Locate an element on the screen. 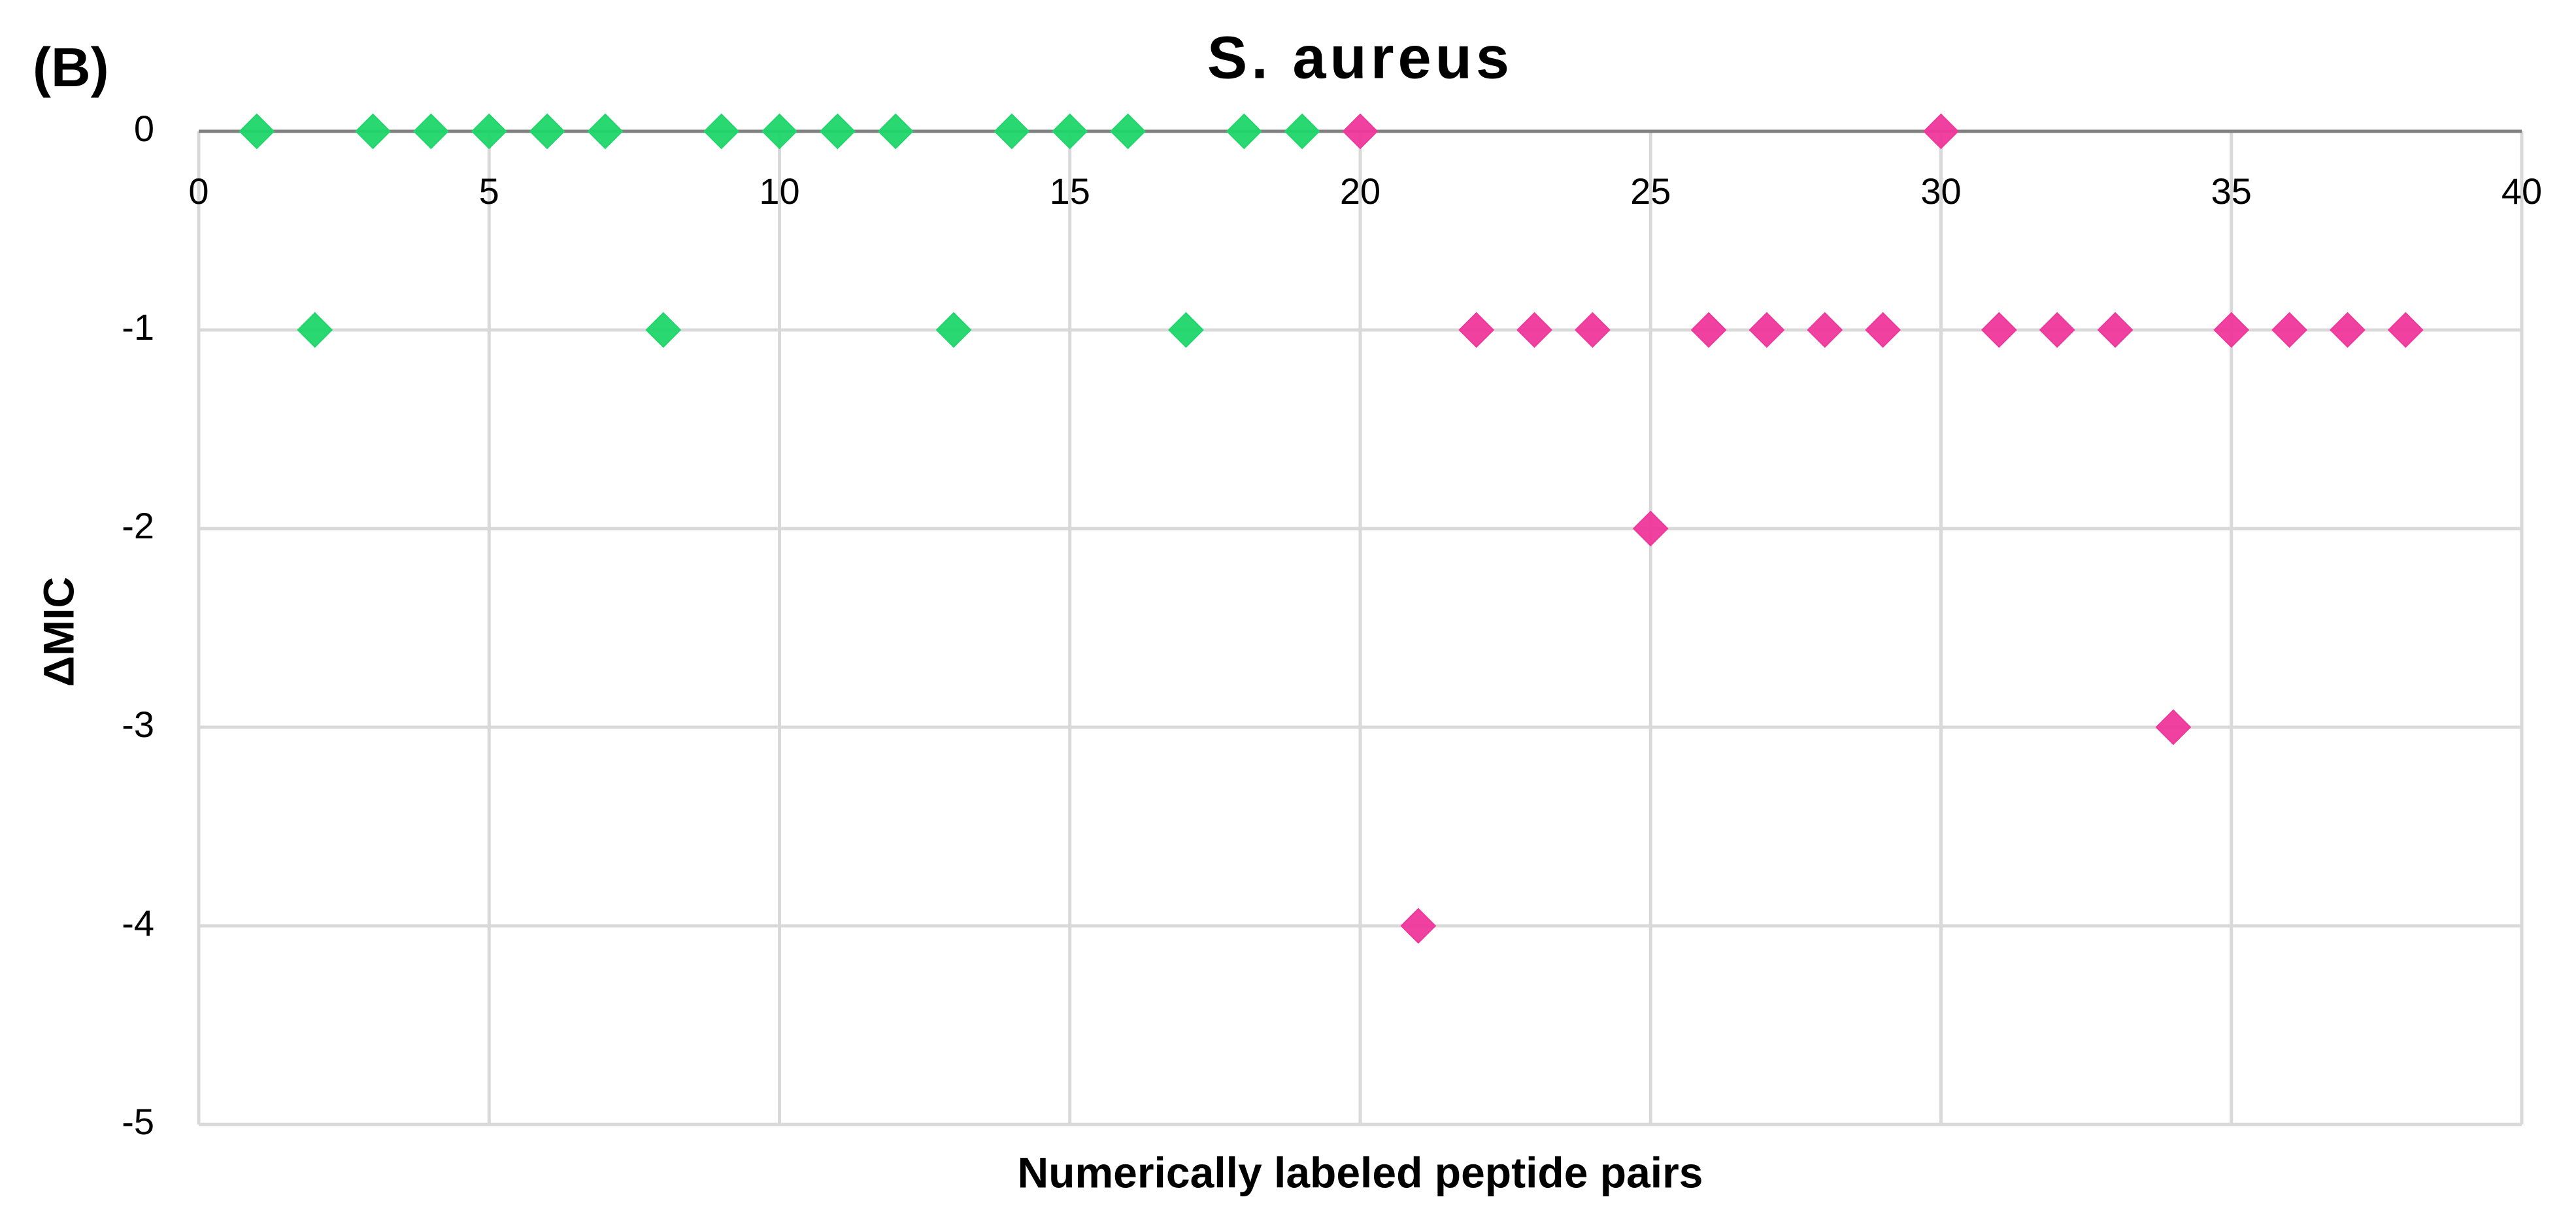  x-tick-label: 10 is located at coordinates (779, 191).